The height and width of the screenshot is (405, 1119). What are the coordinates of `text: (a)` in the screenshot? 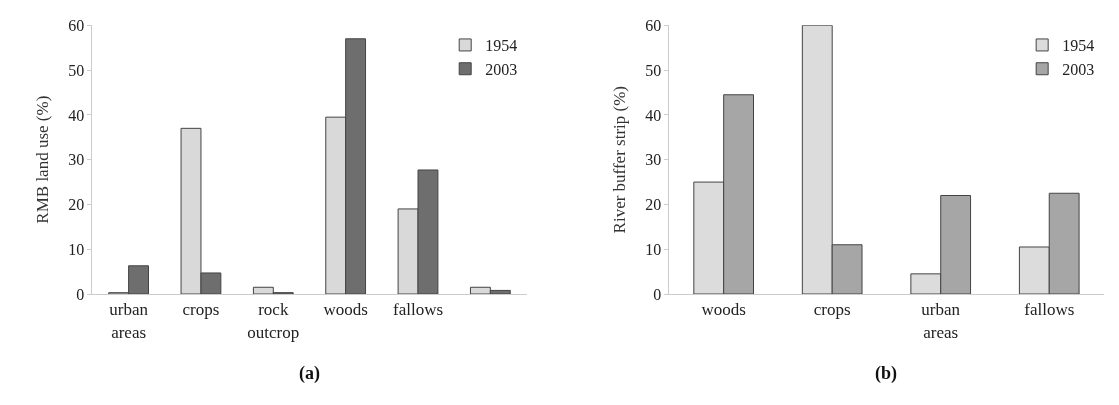 It's located at (309, 373).